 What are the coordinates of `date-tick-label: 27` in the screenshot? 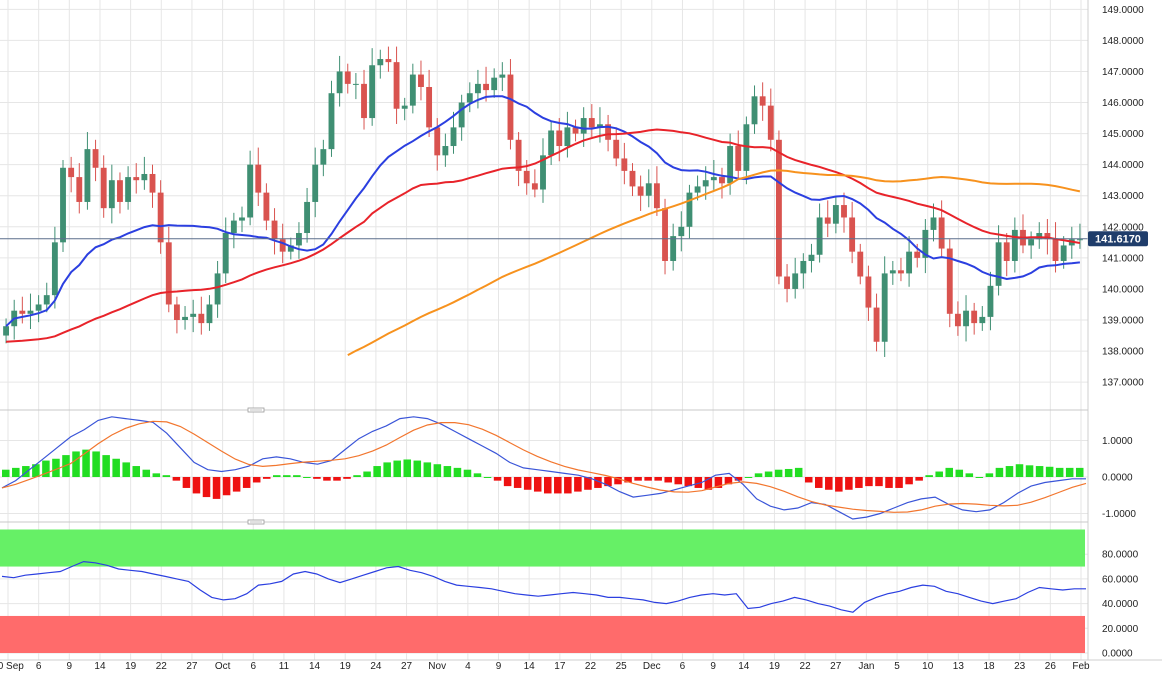 It's located at (836, 666).